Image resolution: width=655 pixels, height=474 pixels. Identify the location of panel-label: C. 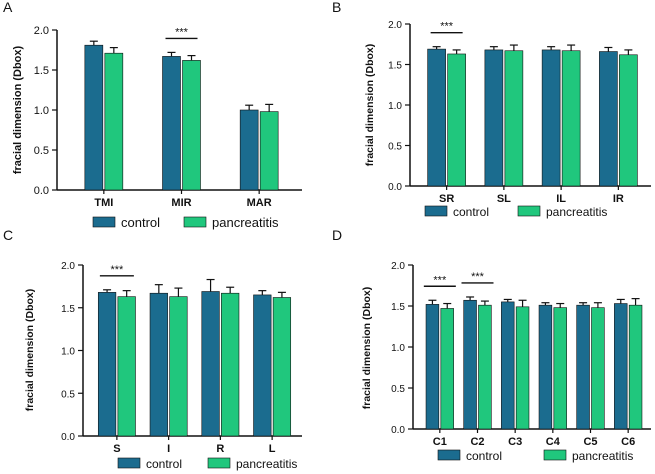
(8, 235).